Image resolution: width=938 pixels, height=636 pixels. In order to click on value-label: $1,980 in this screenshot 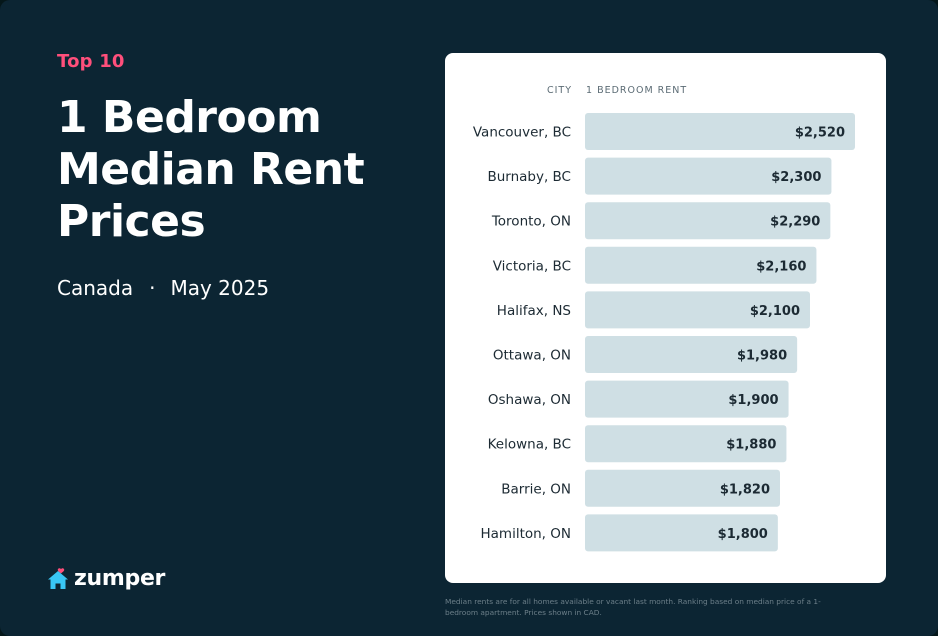, I will do `click(762, 356)`.